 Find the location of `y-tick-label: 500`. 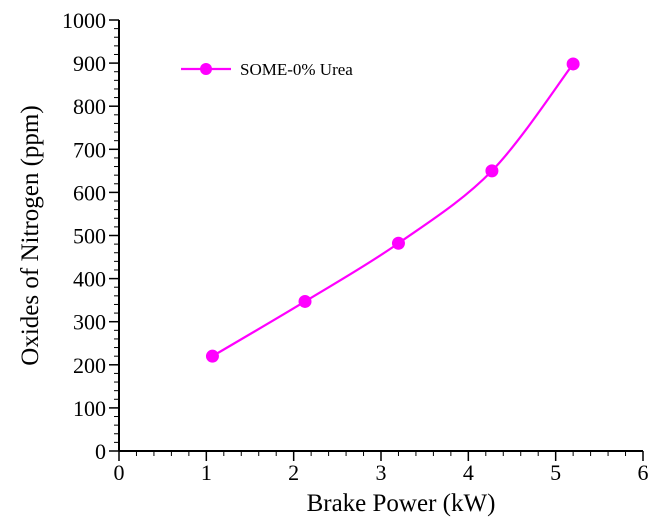

y-tick-label: 500 is located at coordinates (89, 236).